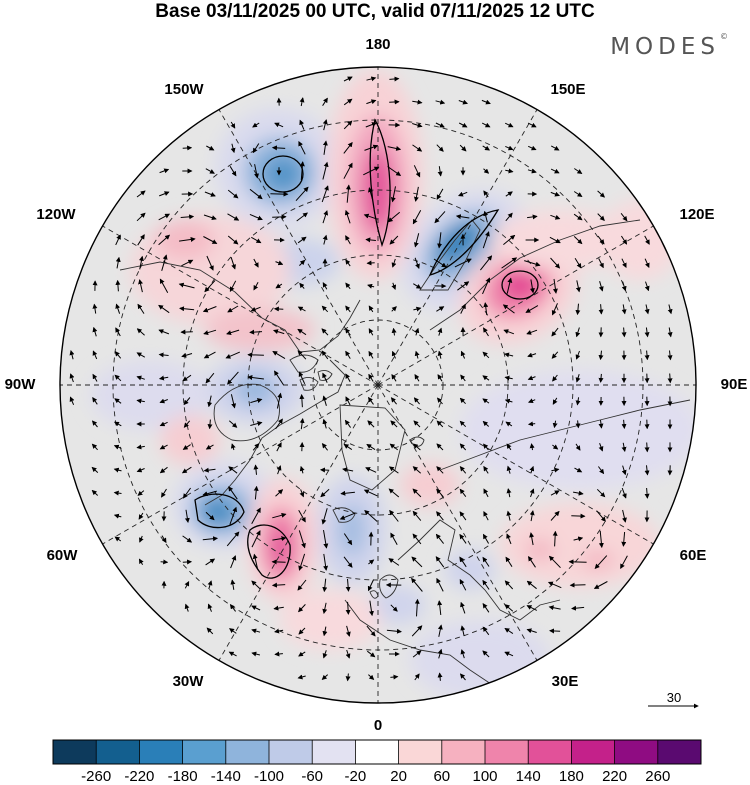  I want to click on lon-label-180: 180, so click(377, 45).